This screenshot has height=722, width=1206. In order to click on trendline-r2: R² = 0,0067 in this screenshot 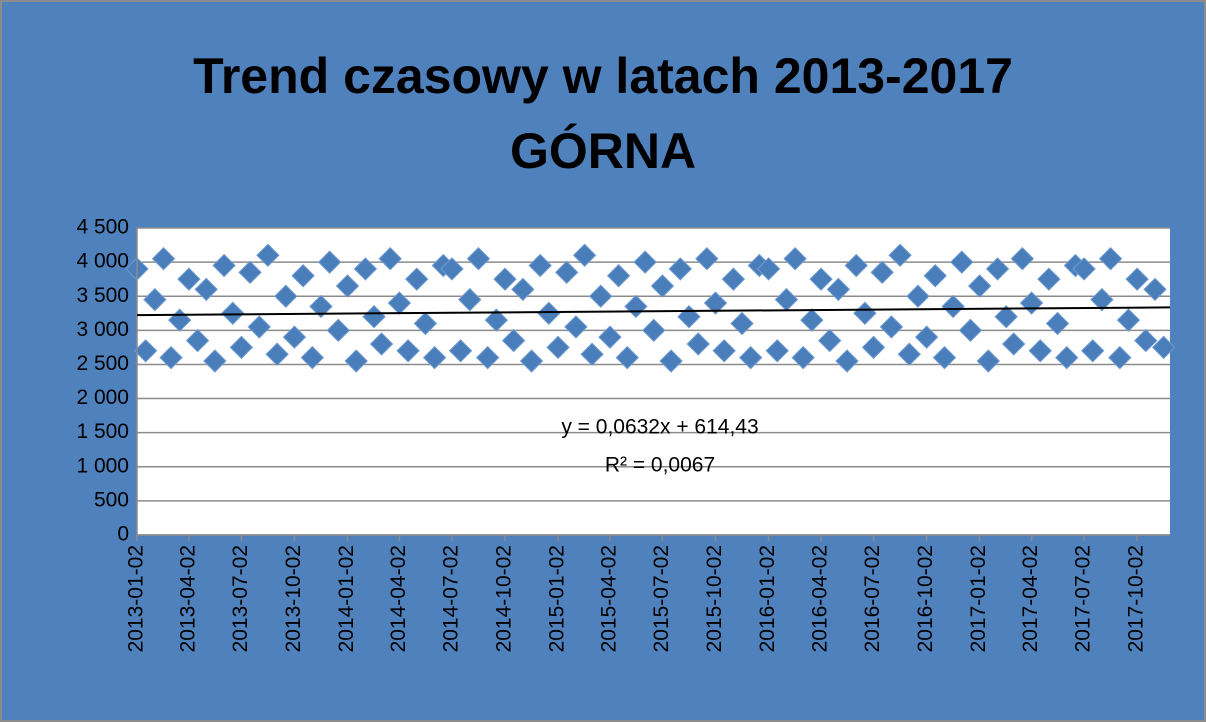, I will do `click(660, 465)`.